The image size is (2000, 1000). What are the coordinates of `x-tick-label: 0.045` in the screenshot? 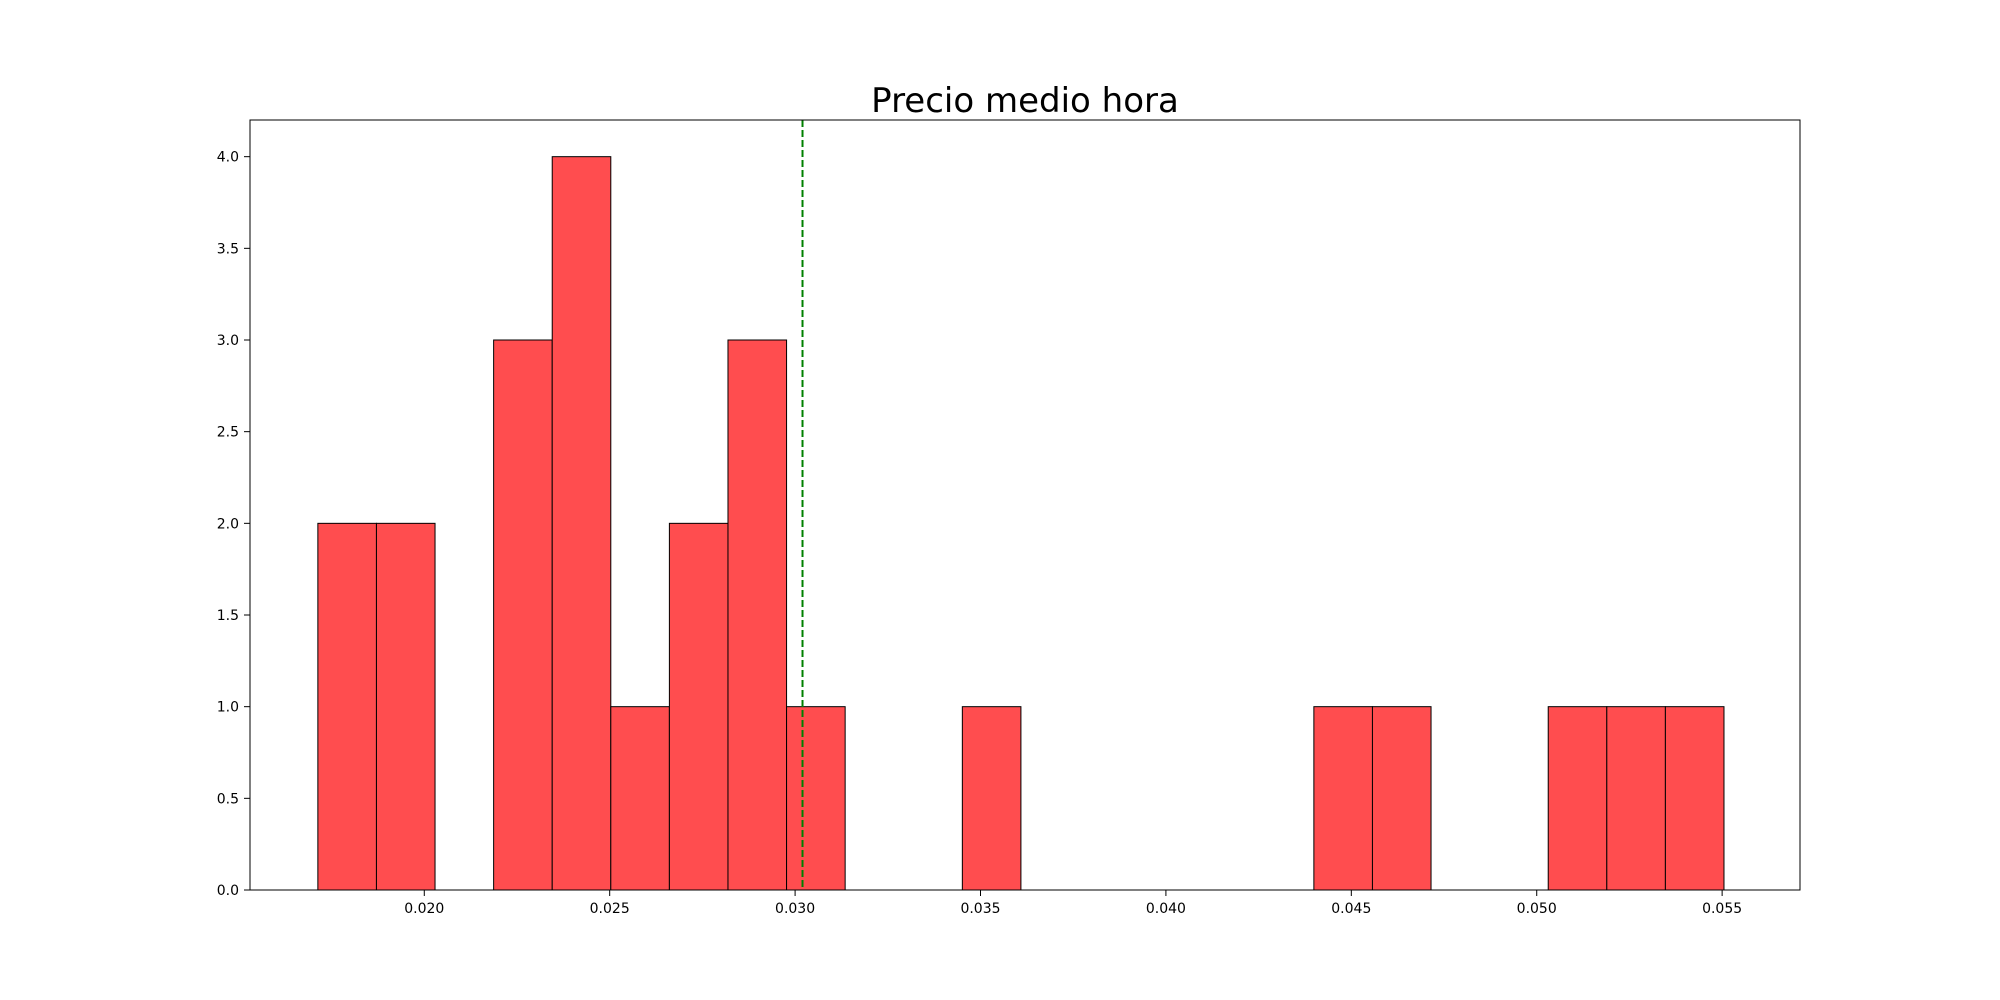 It's located at (1351, 909).